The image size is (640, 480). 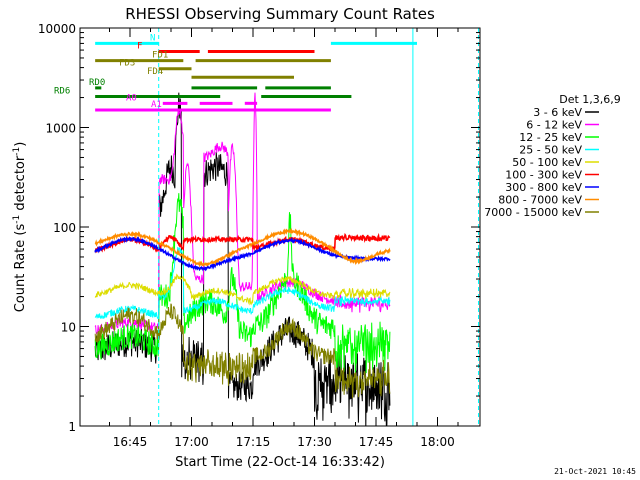 What do you see at coordinates (20, 144) in the screenshot?
I see `y-axis-label-end: )` at bounding box center [20, 144].